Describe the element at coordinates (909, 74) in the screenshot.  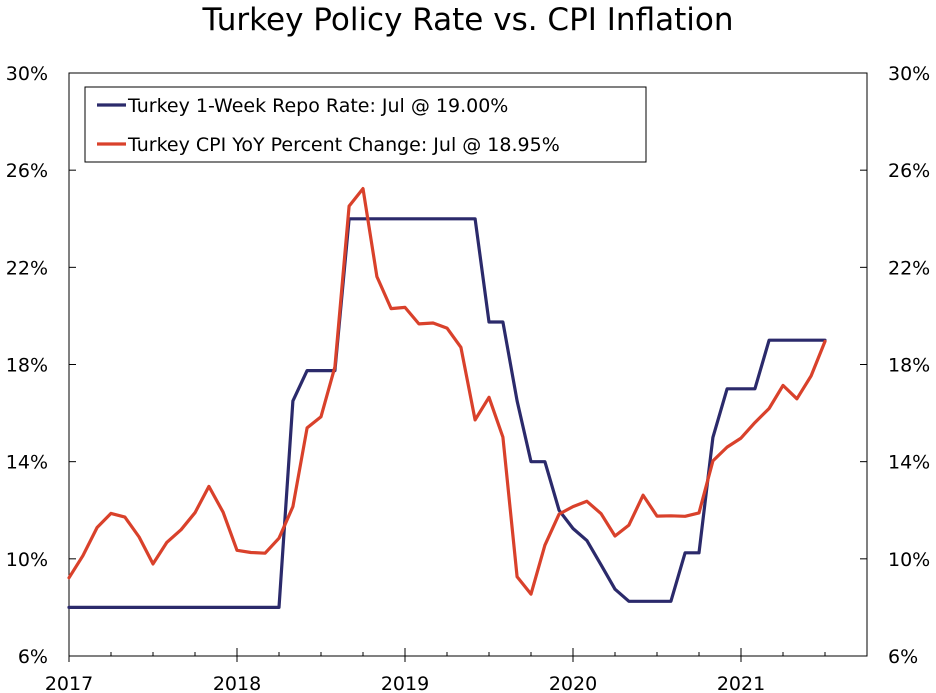
I see `y-tick-label-right: 30%` at that location.